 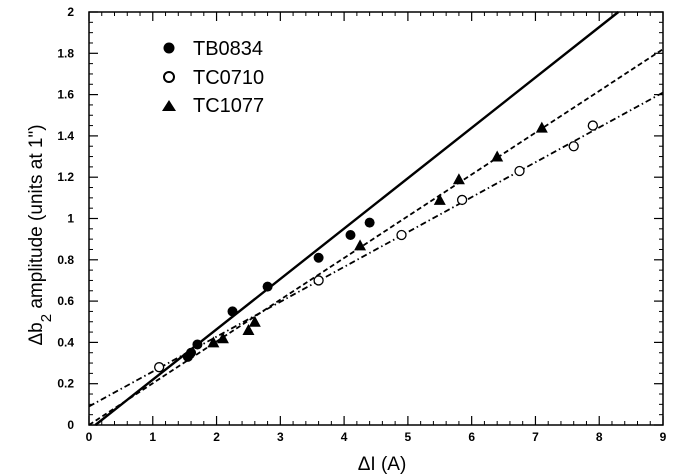 I want to click on y-tick-label: 0, so click(x=70, y=425).